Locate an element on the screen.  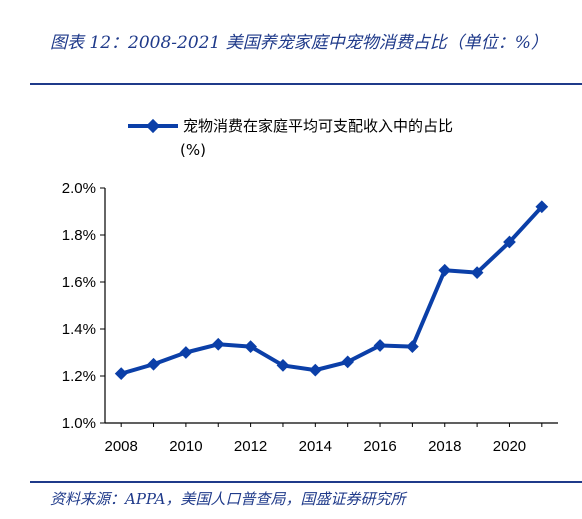
y-tick-label: 2.0% is located at coordinates (79, 188).